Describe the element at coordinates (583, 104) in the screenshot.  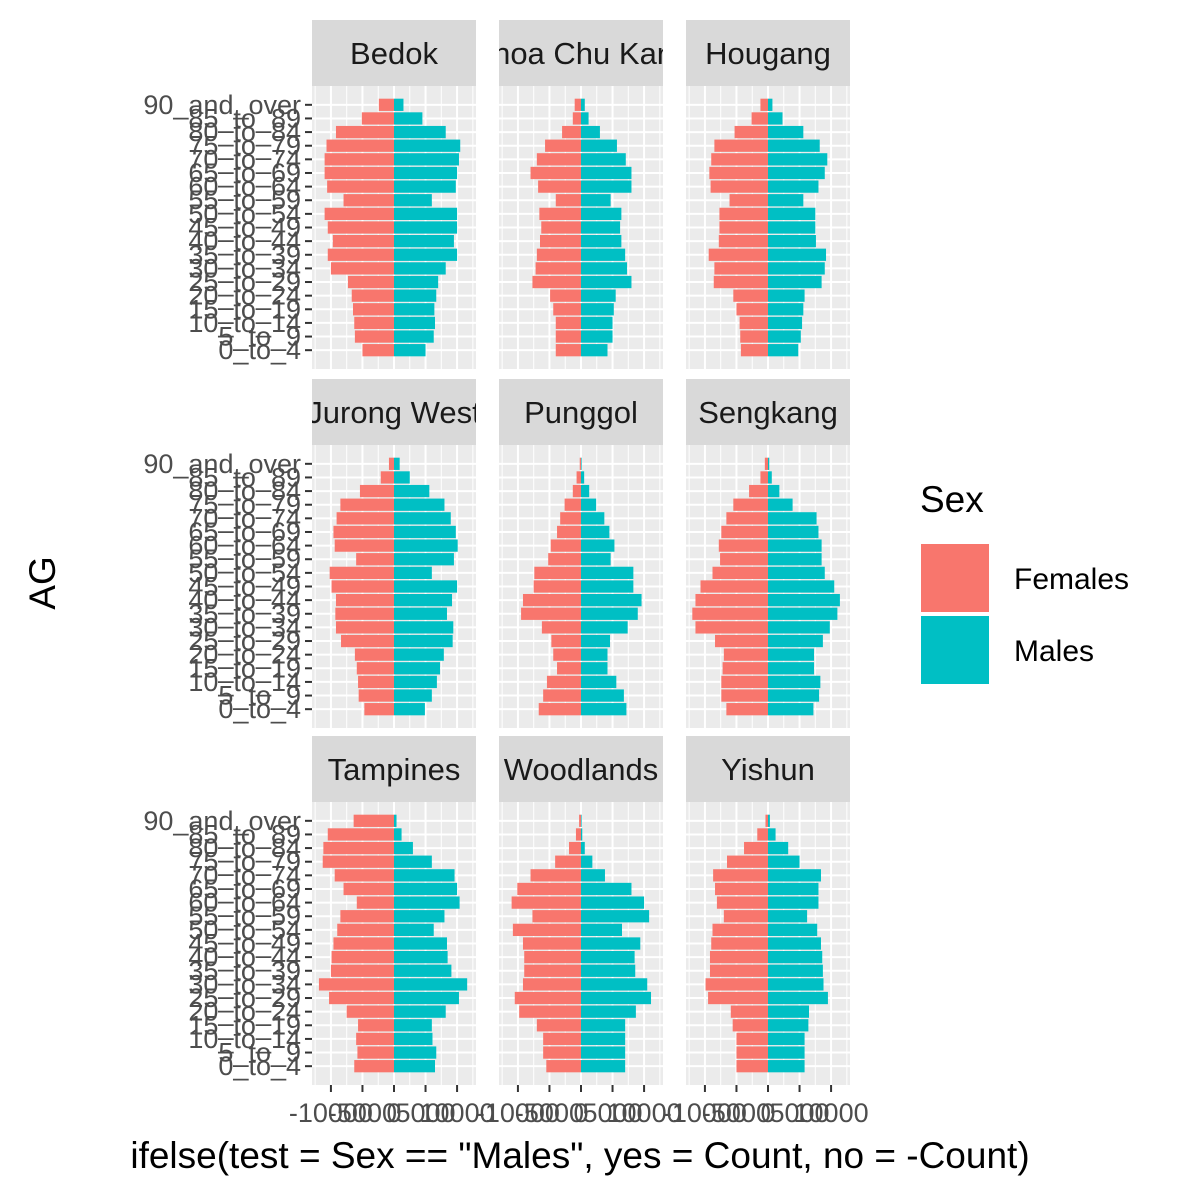
I see `bar-choa-chu-kang-males-90_and_over` at that location.